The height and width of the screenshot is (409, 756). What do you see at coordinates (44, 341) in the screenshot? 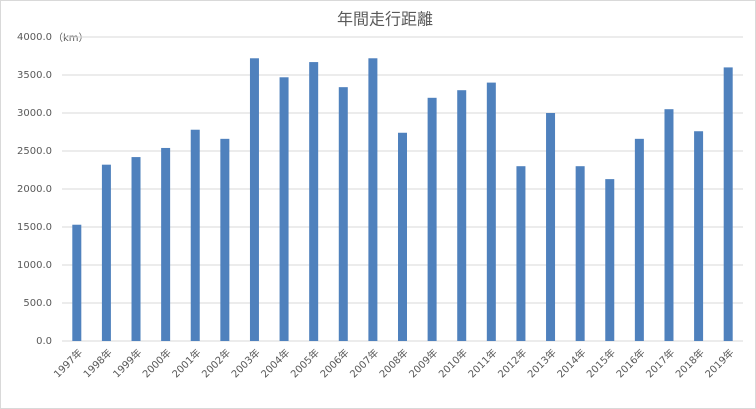
I see `y-tick-label: 0.0` at bounding box center [44, 341].